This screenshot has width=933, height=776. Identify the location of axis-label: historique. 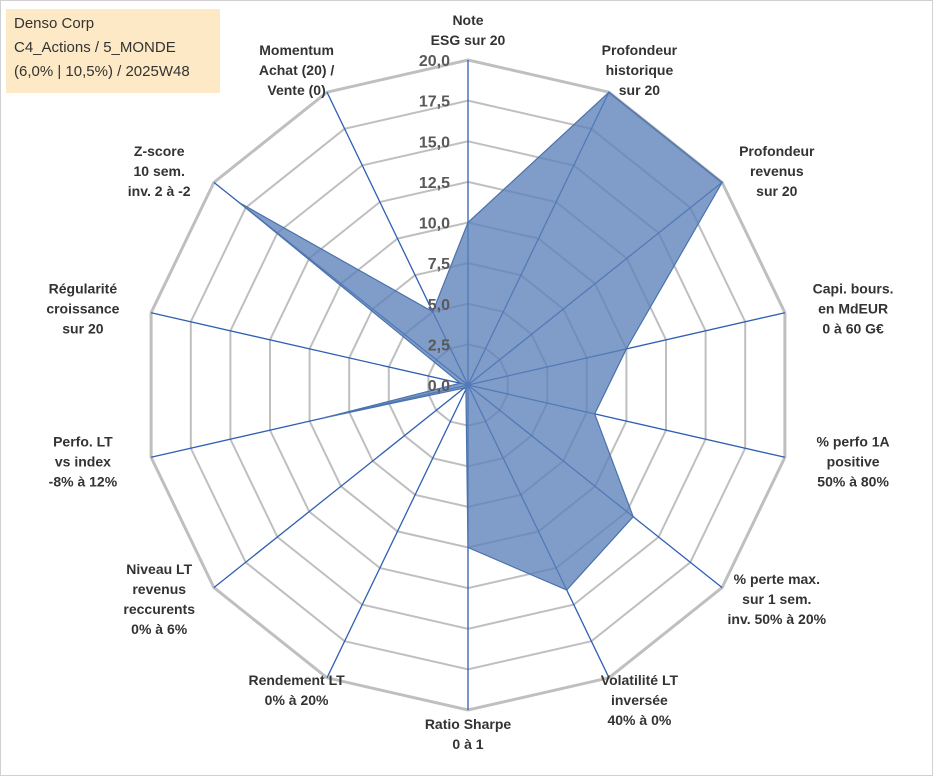
(640, 70).